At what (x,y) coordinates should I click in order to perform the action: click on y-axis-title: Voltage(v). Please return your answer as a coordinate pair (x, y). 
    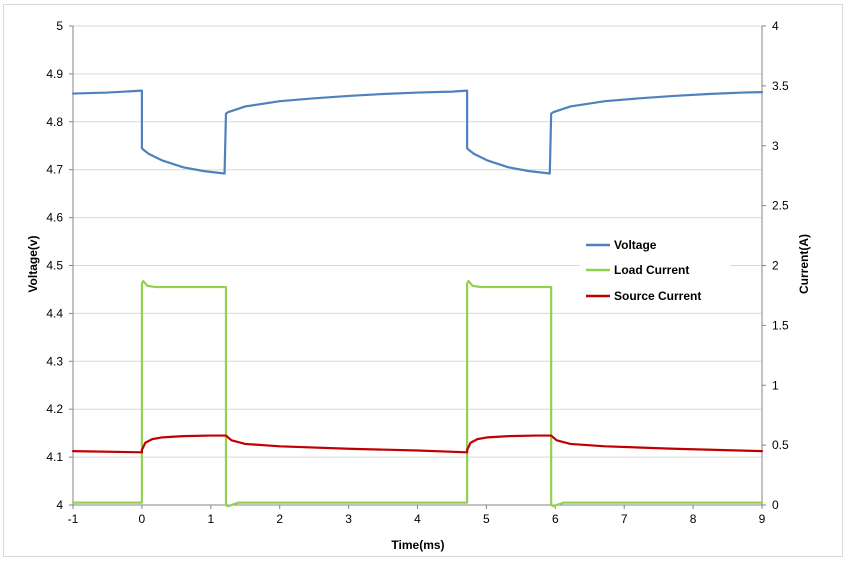
    Looking at the image, I should click on (33, 263).